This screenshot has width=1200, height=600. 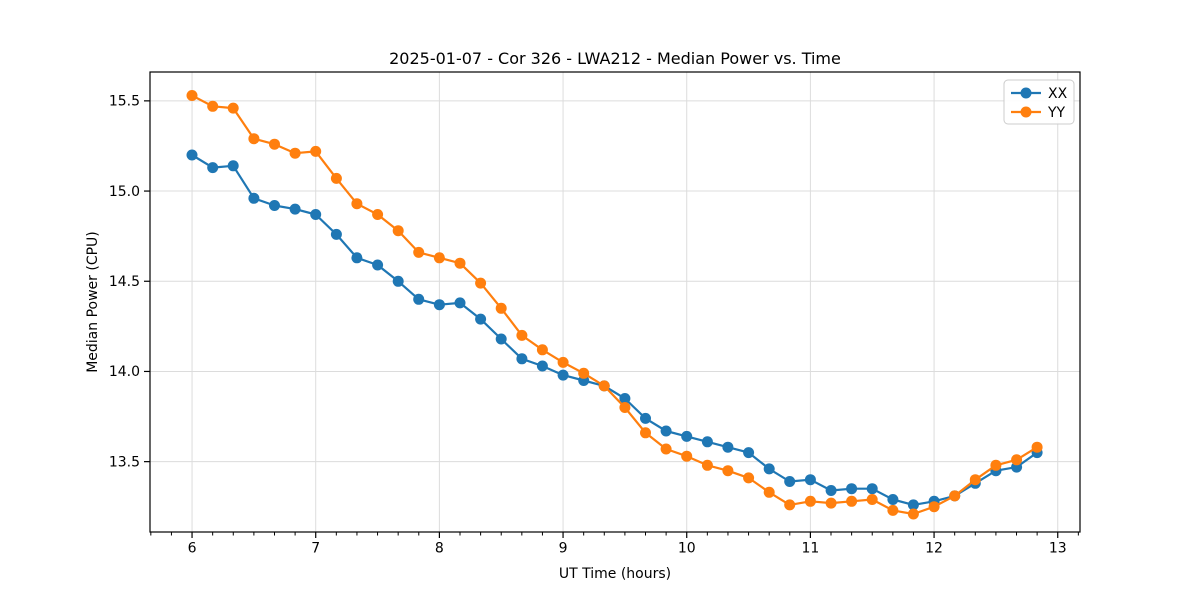 What do you see at coordinates (1058, 94) in the screenshot?
I see `legend-label-xx: XX` at bounding box center [1058, 94].